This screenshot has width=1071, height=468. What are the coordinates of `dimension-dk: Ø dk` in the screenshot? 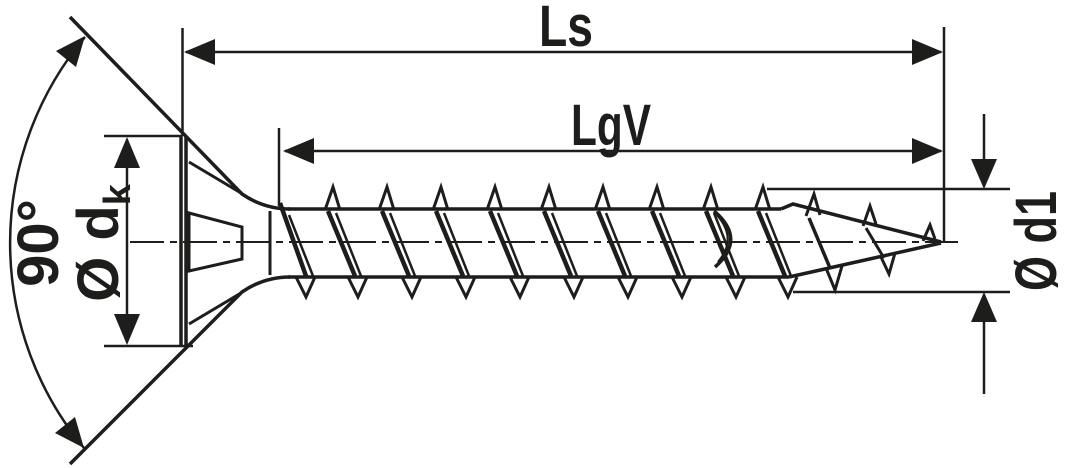 It's located at (103, 241).